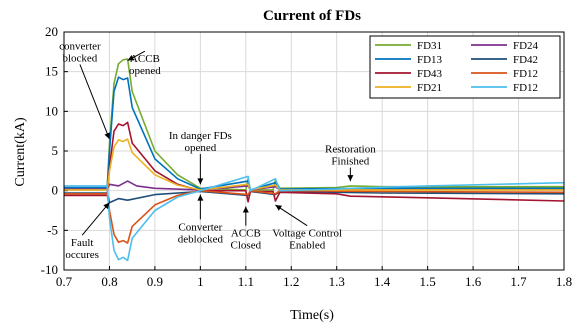  Describe the element at coordinates (246, 246) in the screenshot. I see `annotation-text: Closed` at that location.